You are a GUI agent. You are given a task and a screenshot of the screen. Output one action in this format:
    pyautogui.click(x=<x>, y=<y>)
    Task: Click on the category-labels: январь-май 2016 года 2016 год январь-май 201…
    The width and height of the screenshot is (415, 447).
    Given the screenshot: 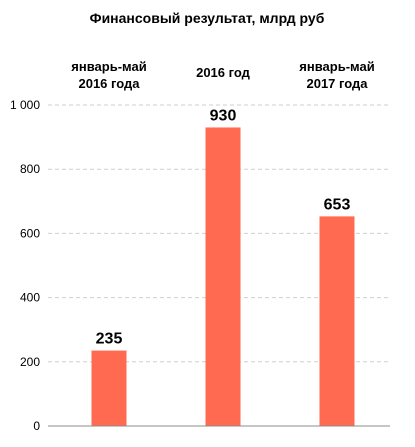 What is the action you would take?
    pyautogui.click(x=222, y=75)
    